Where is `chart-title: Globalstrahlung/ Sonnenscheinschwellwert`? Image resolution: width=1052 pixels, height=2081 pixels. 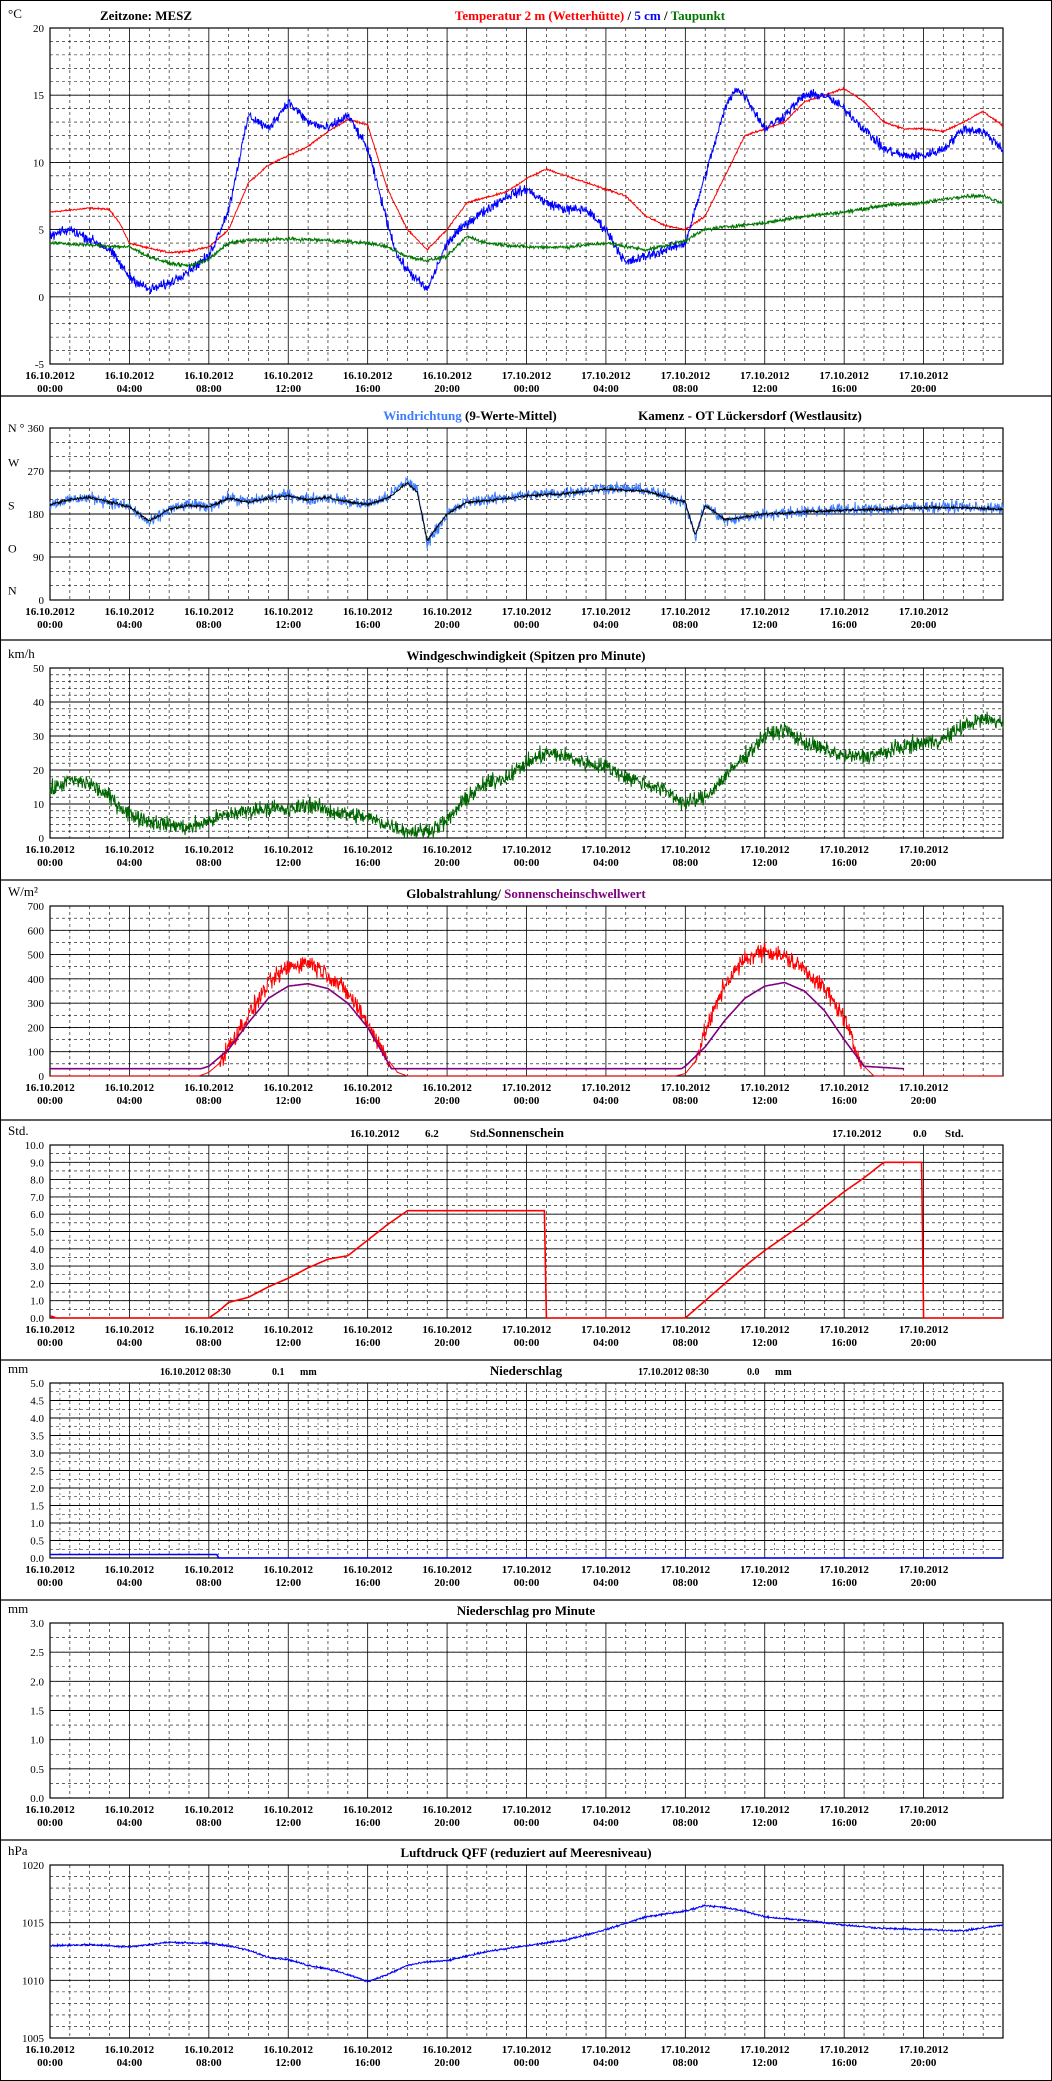
chart-title: Globalstrahlung/ Sonnenscheinschwellwert is located at coordinates (526, 893).